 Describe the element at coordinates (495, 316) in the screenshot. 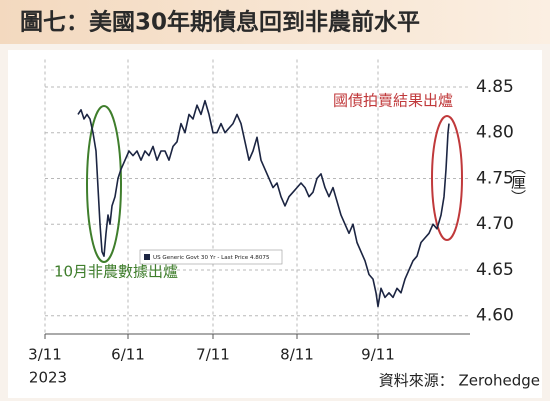

I see `y-tick-label: 4.60` at that location.